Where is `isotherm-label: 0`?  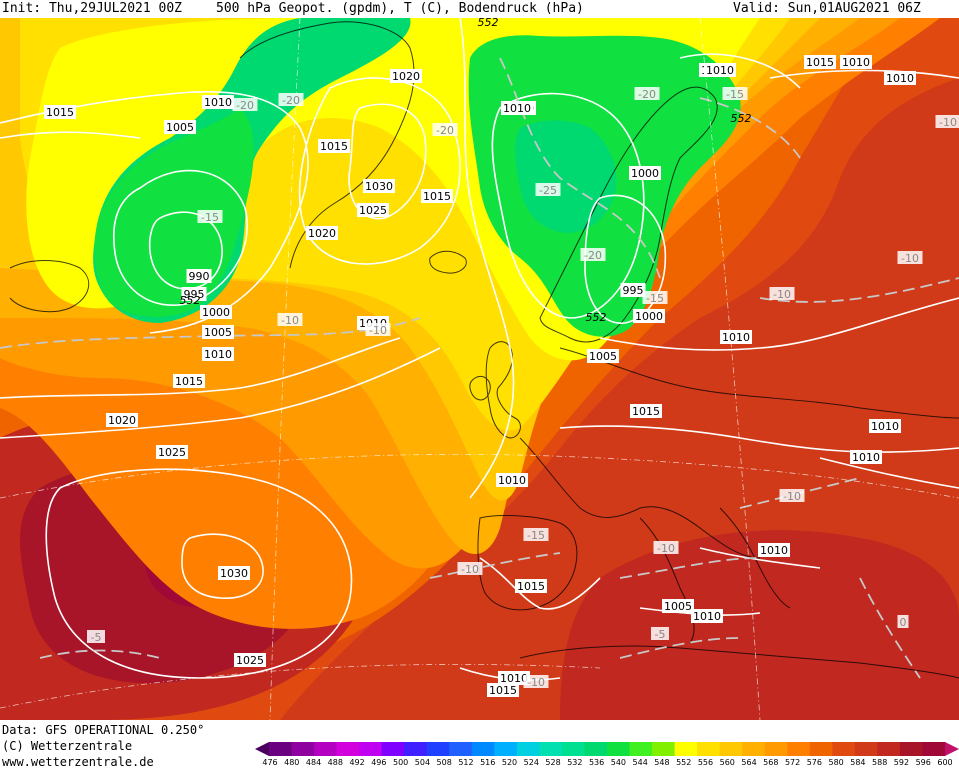
isotherm-label: 0 is located at coordinates (903, 622).